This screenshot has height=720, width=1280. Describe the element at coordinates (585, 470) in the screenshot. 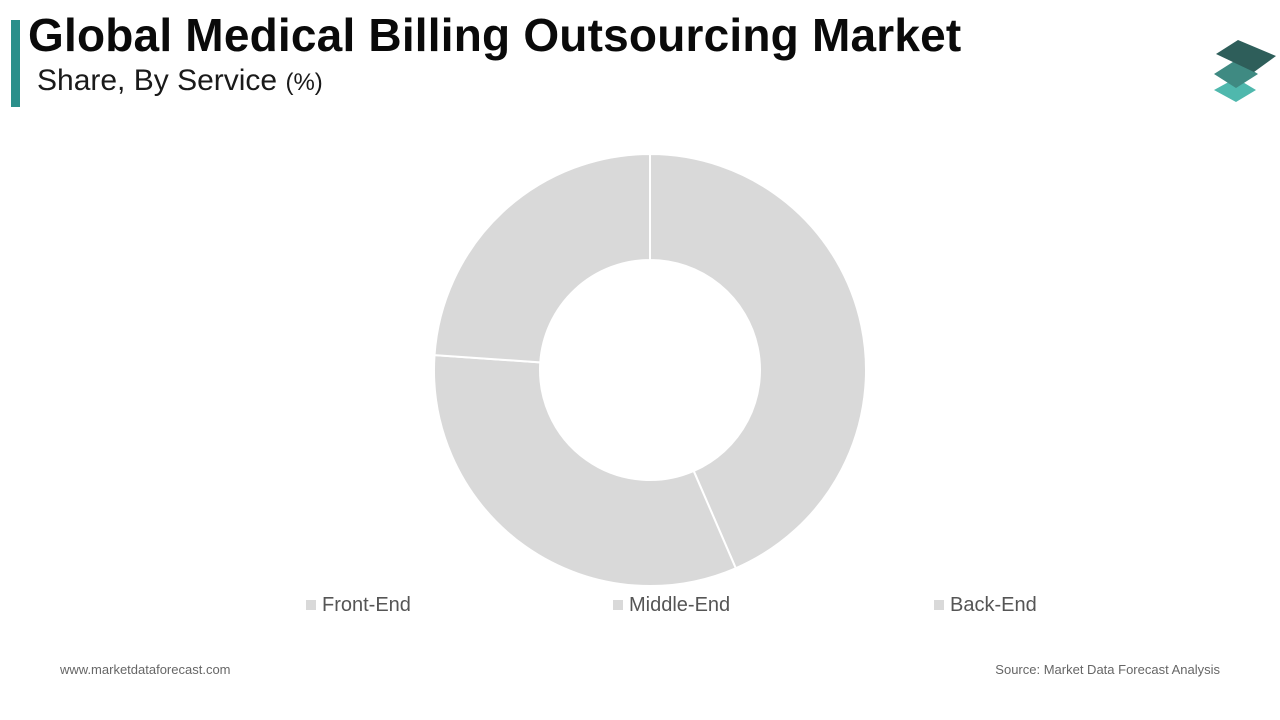

I see `donut-slice-middle-end` at that location.